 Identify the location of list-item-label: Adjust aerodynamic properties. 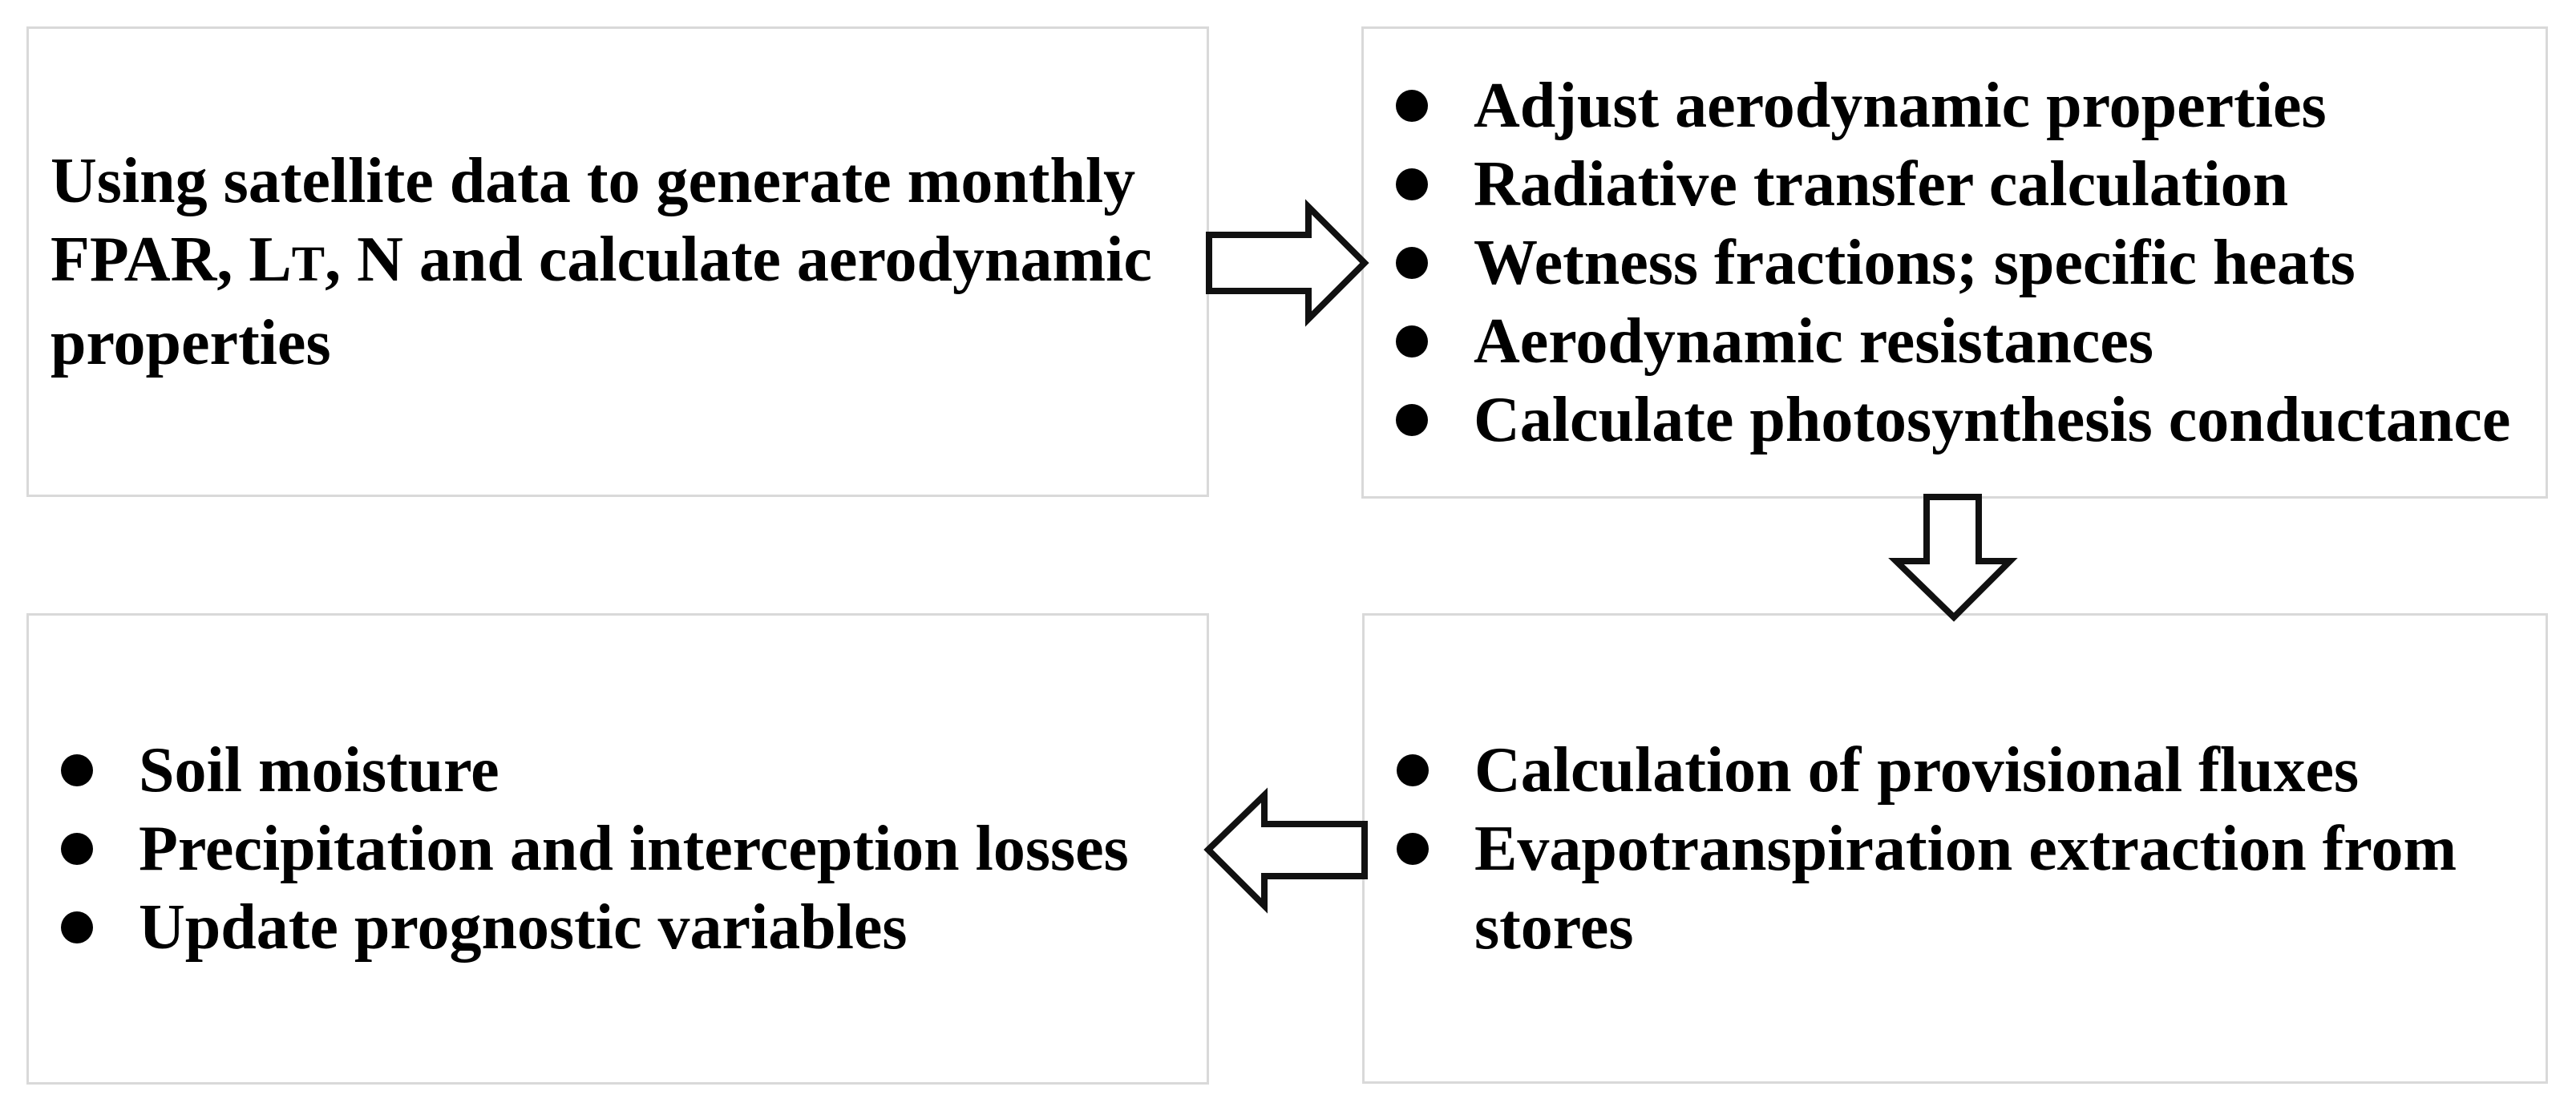
(1900, 105).